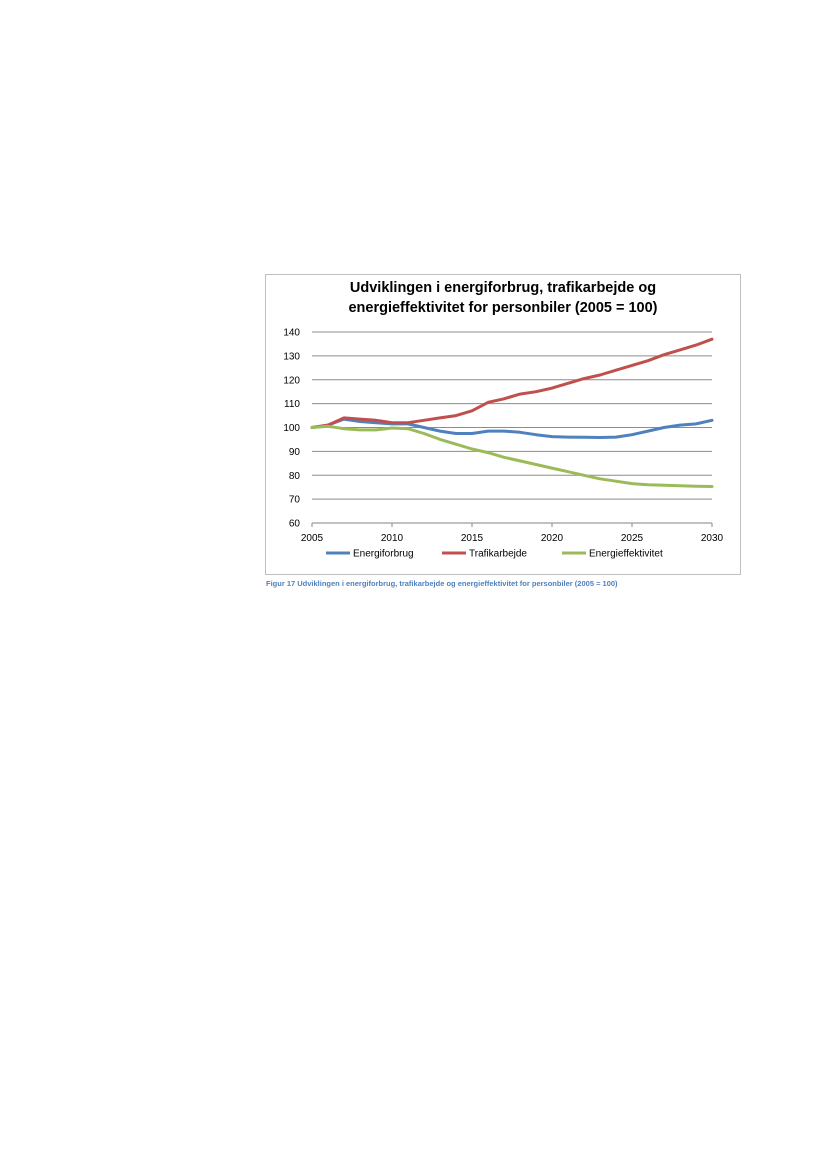 Image resolution: width=827 pixels, height=1169 pixels. What do you see at coordinates (295, 524) in the screenshot?
I see `y-tick-label: 60` at bounding box center [295, 524].